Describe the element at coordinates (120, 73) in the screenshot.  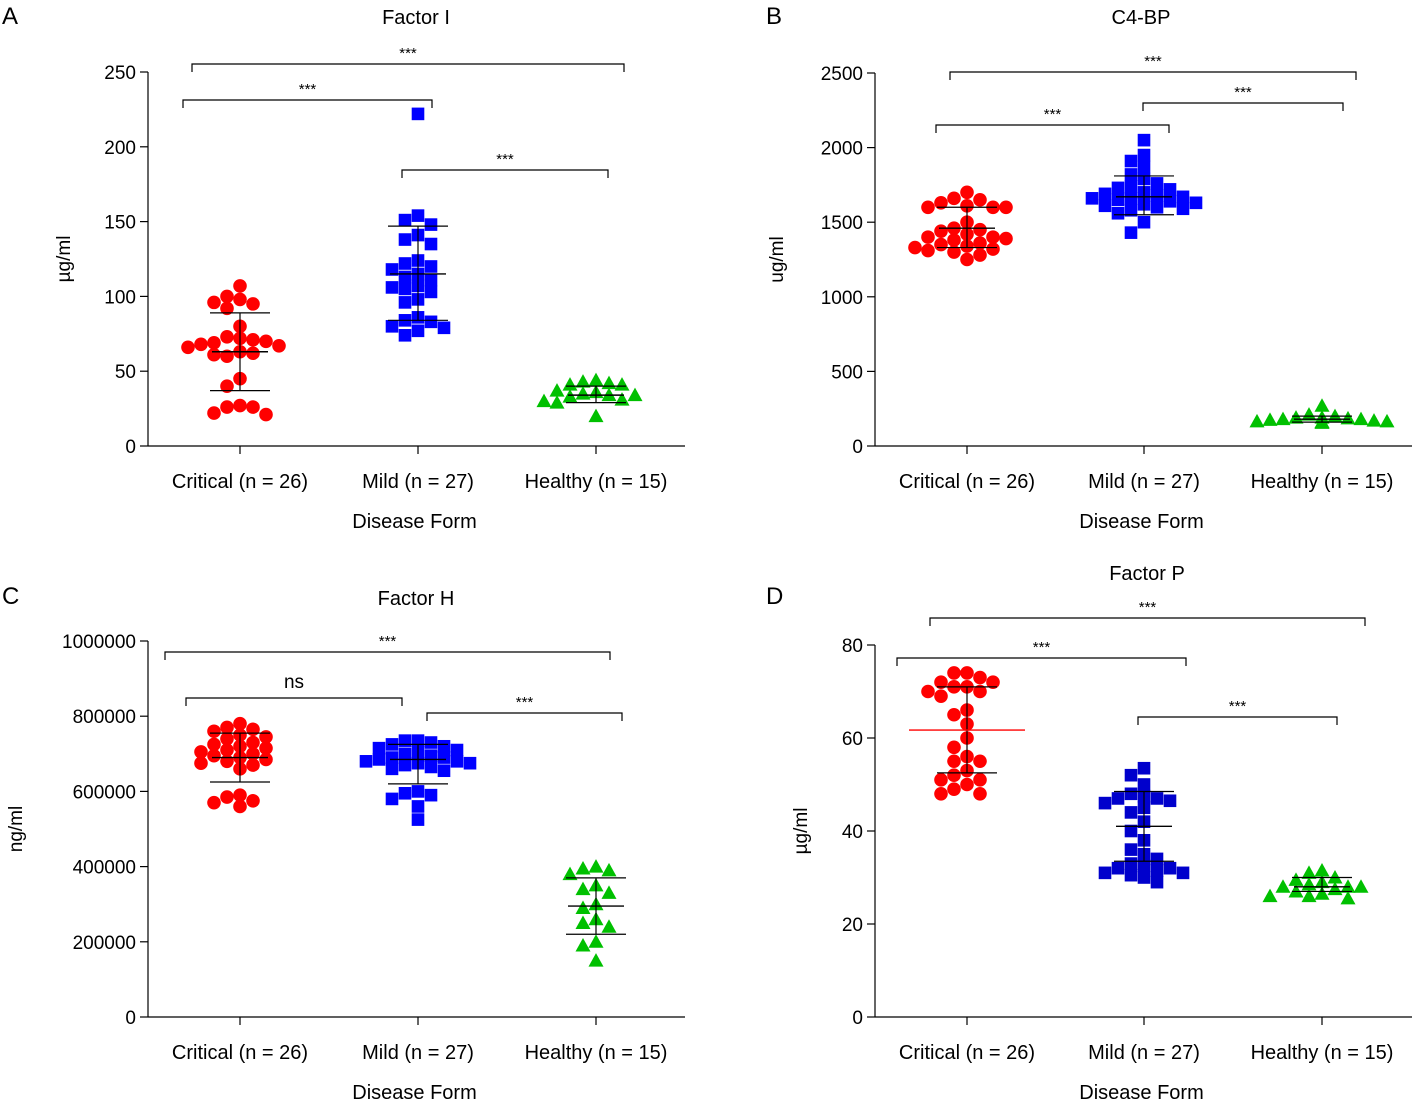
I see `y-tick-label: 250` at that location.